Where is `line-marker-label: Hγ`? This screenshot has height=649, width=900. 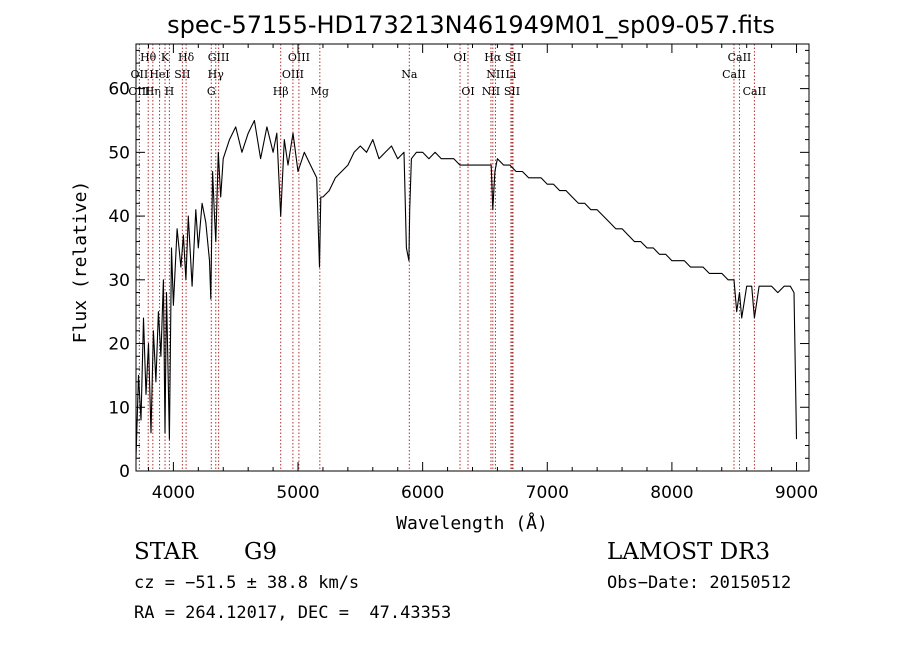 line-marker-label: Hγ is located at coordinates (216, 74).